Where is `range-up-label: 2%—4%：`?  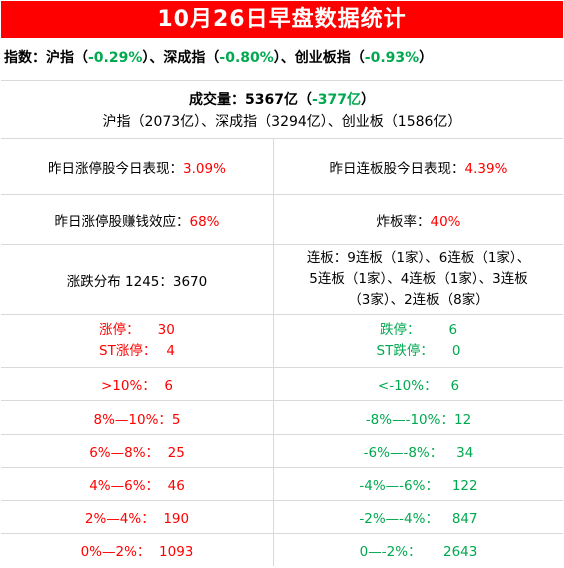
range-up-label: 2%—4%： is located at coordinates (119, 519).